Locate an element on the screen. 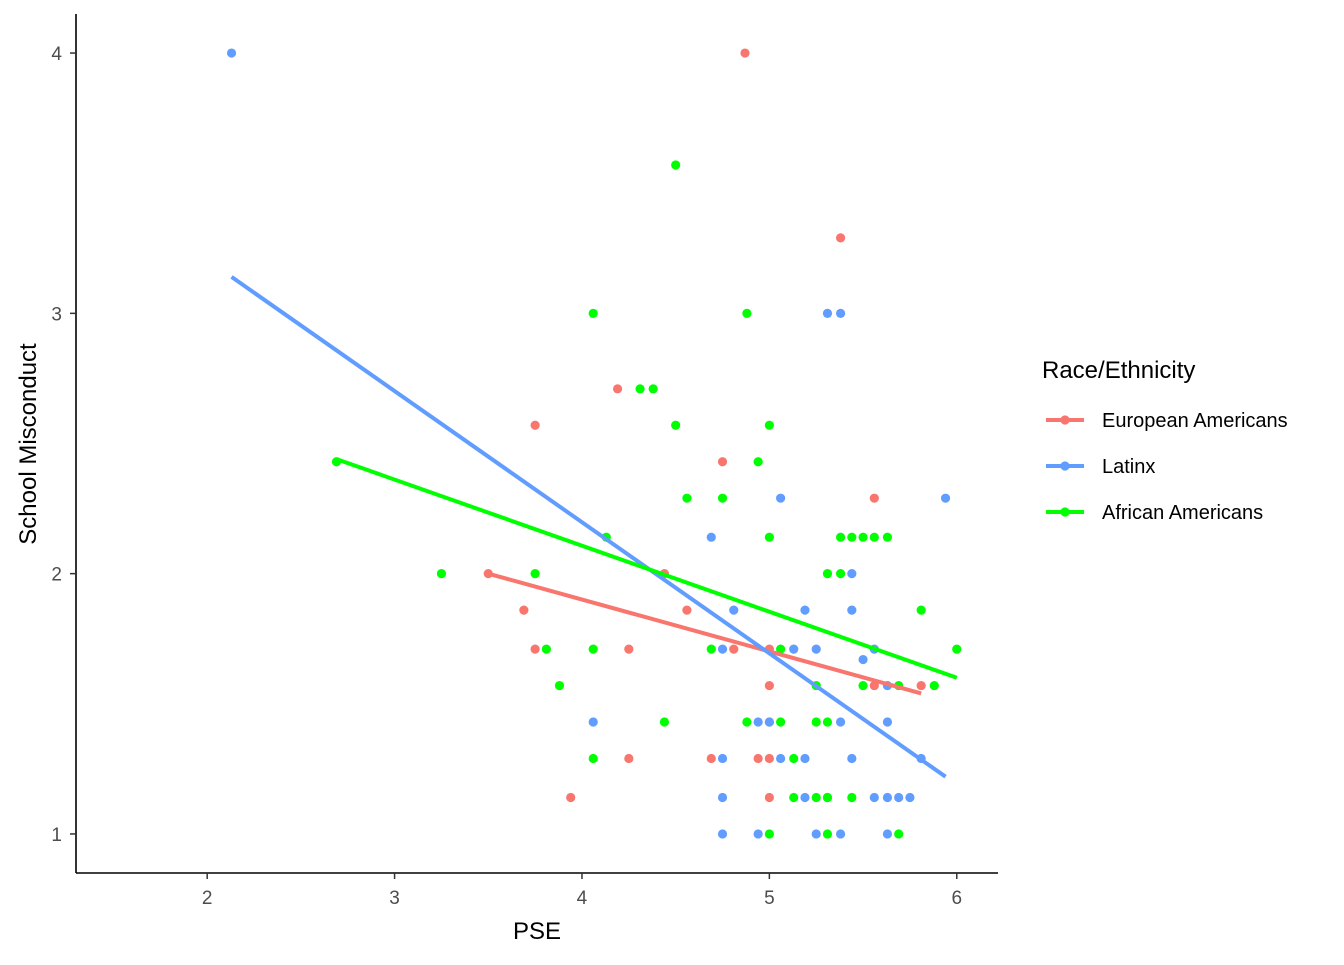  legend-label-european-americans: European Americans is located at coordinates (1195, 421).